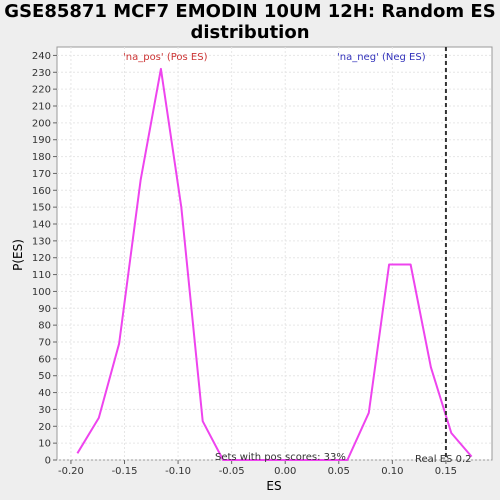  Describe the element at coordinates (44, 393) in the screenshot. I see `y-tick-label: 40` at that location.